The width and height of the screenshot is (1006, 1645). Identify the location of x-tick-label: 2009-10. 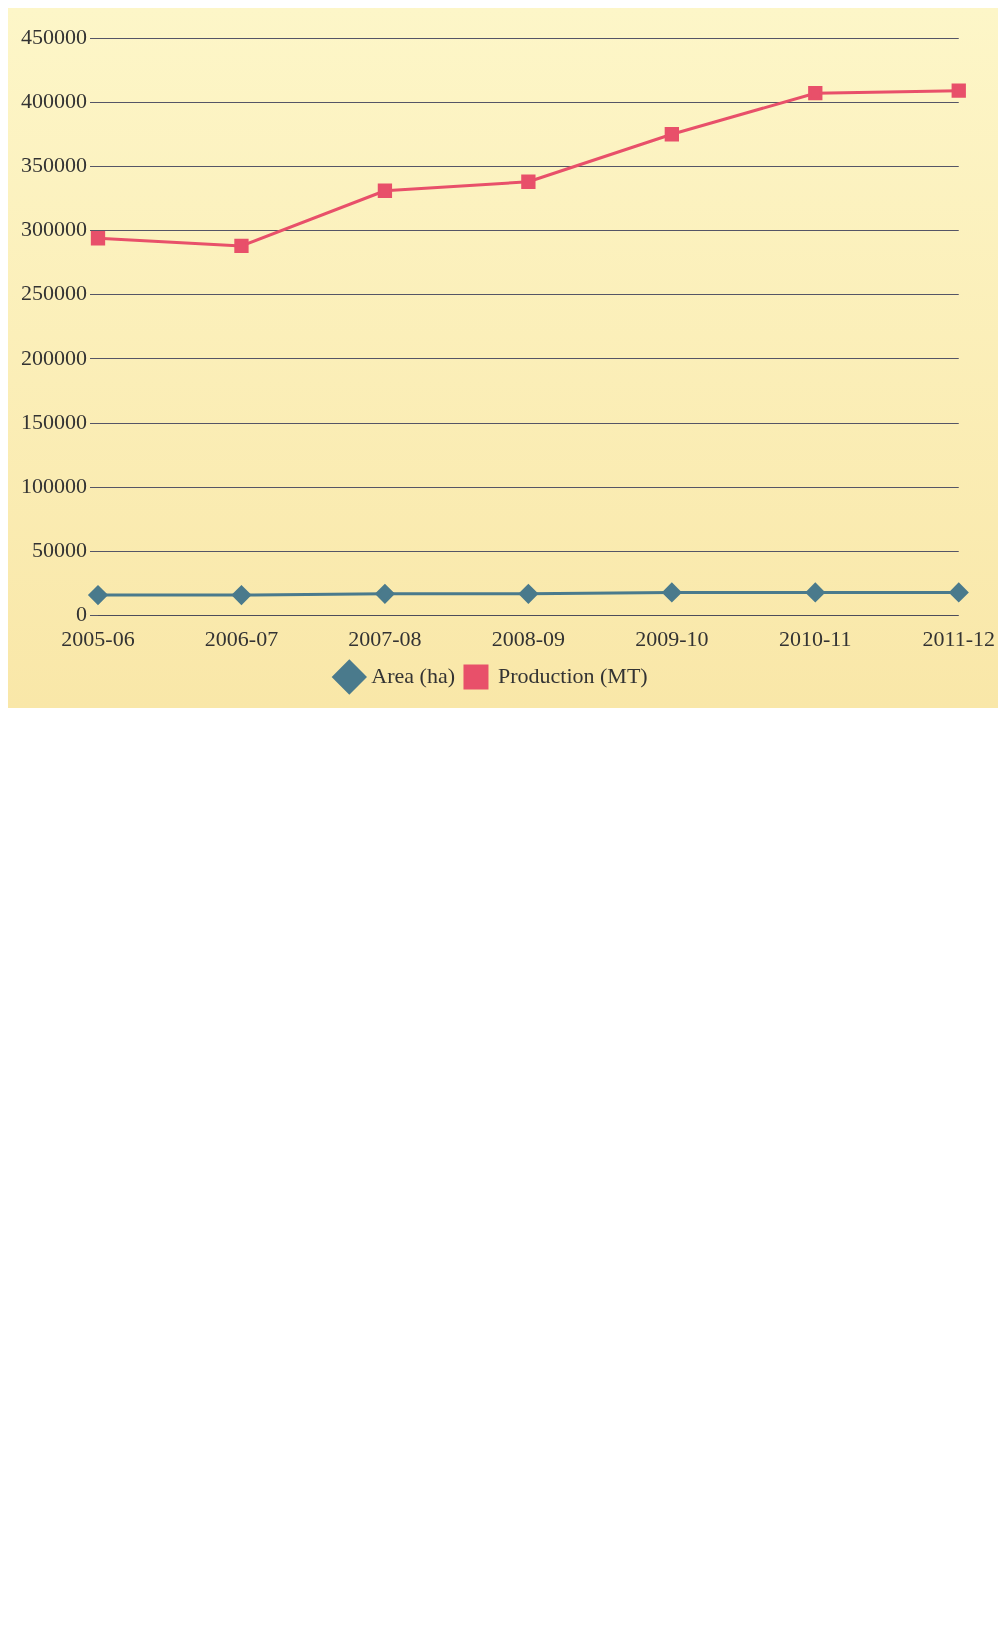
(672, 638).